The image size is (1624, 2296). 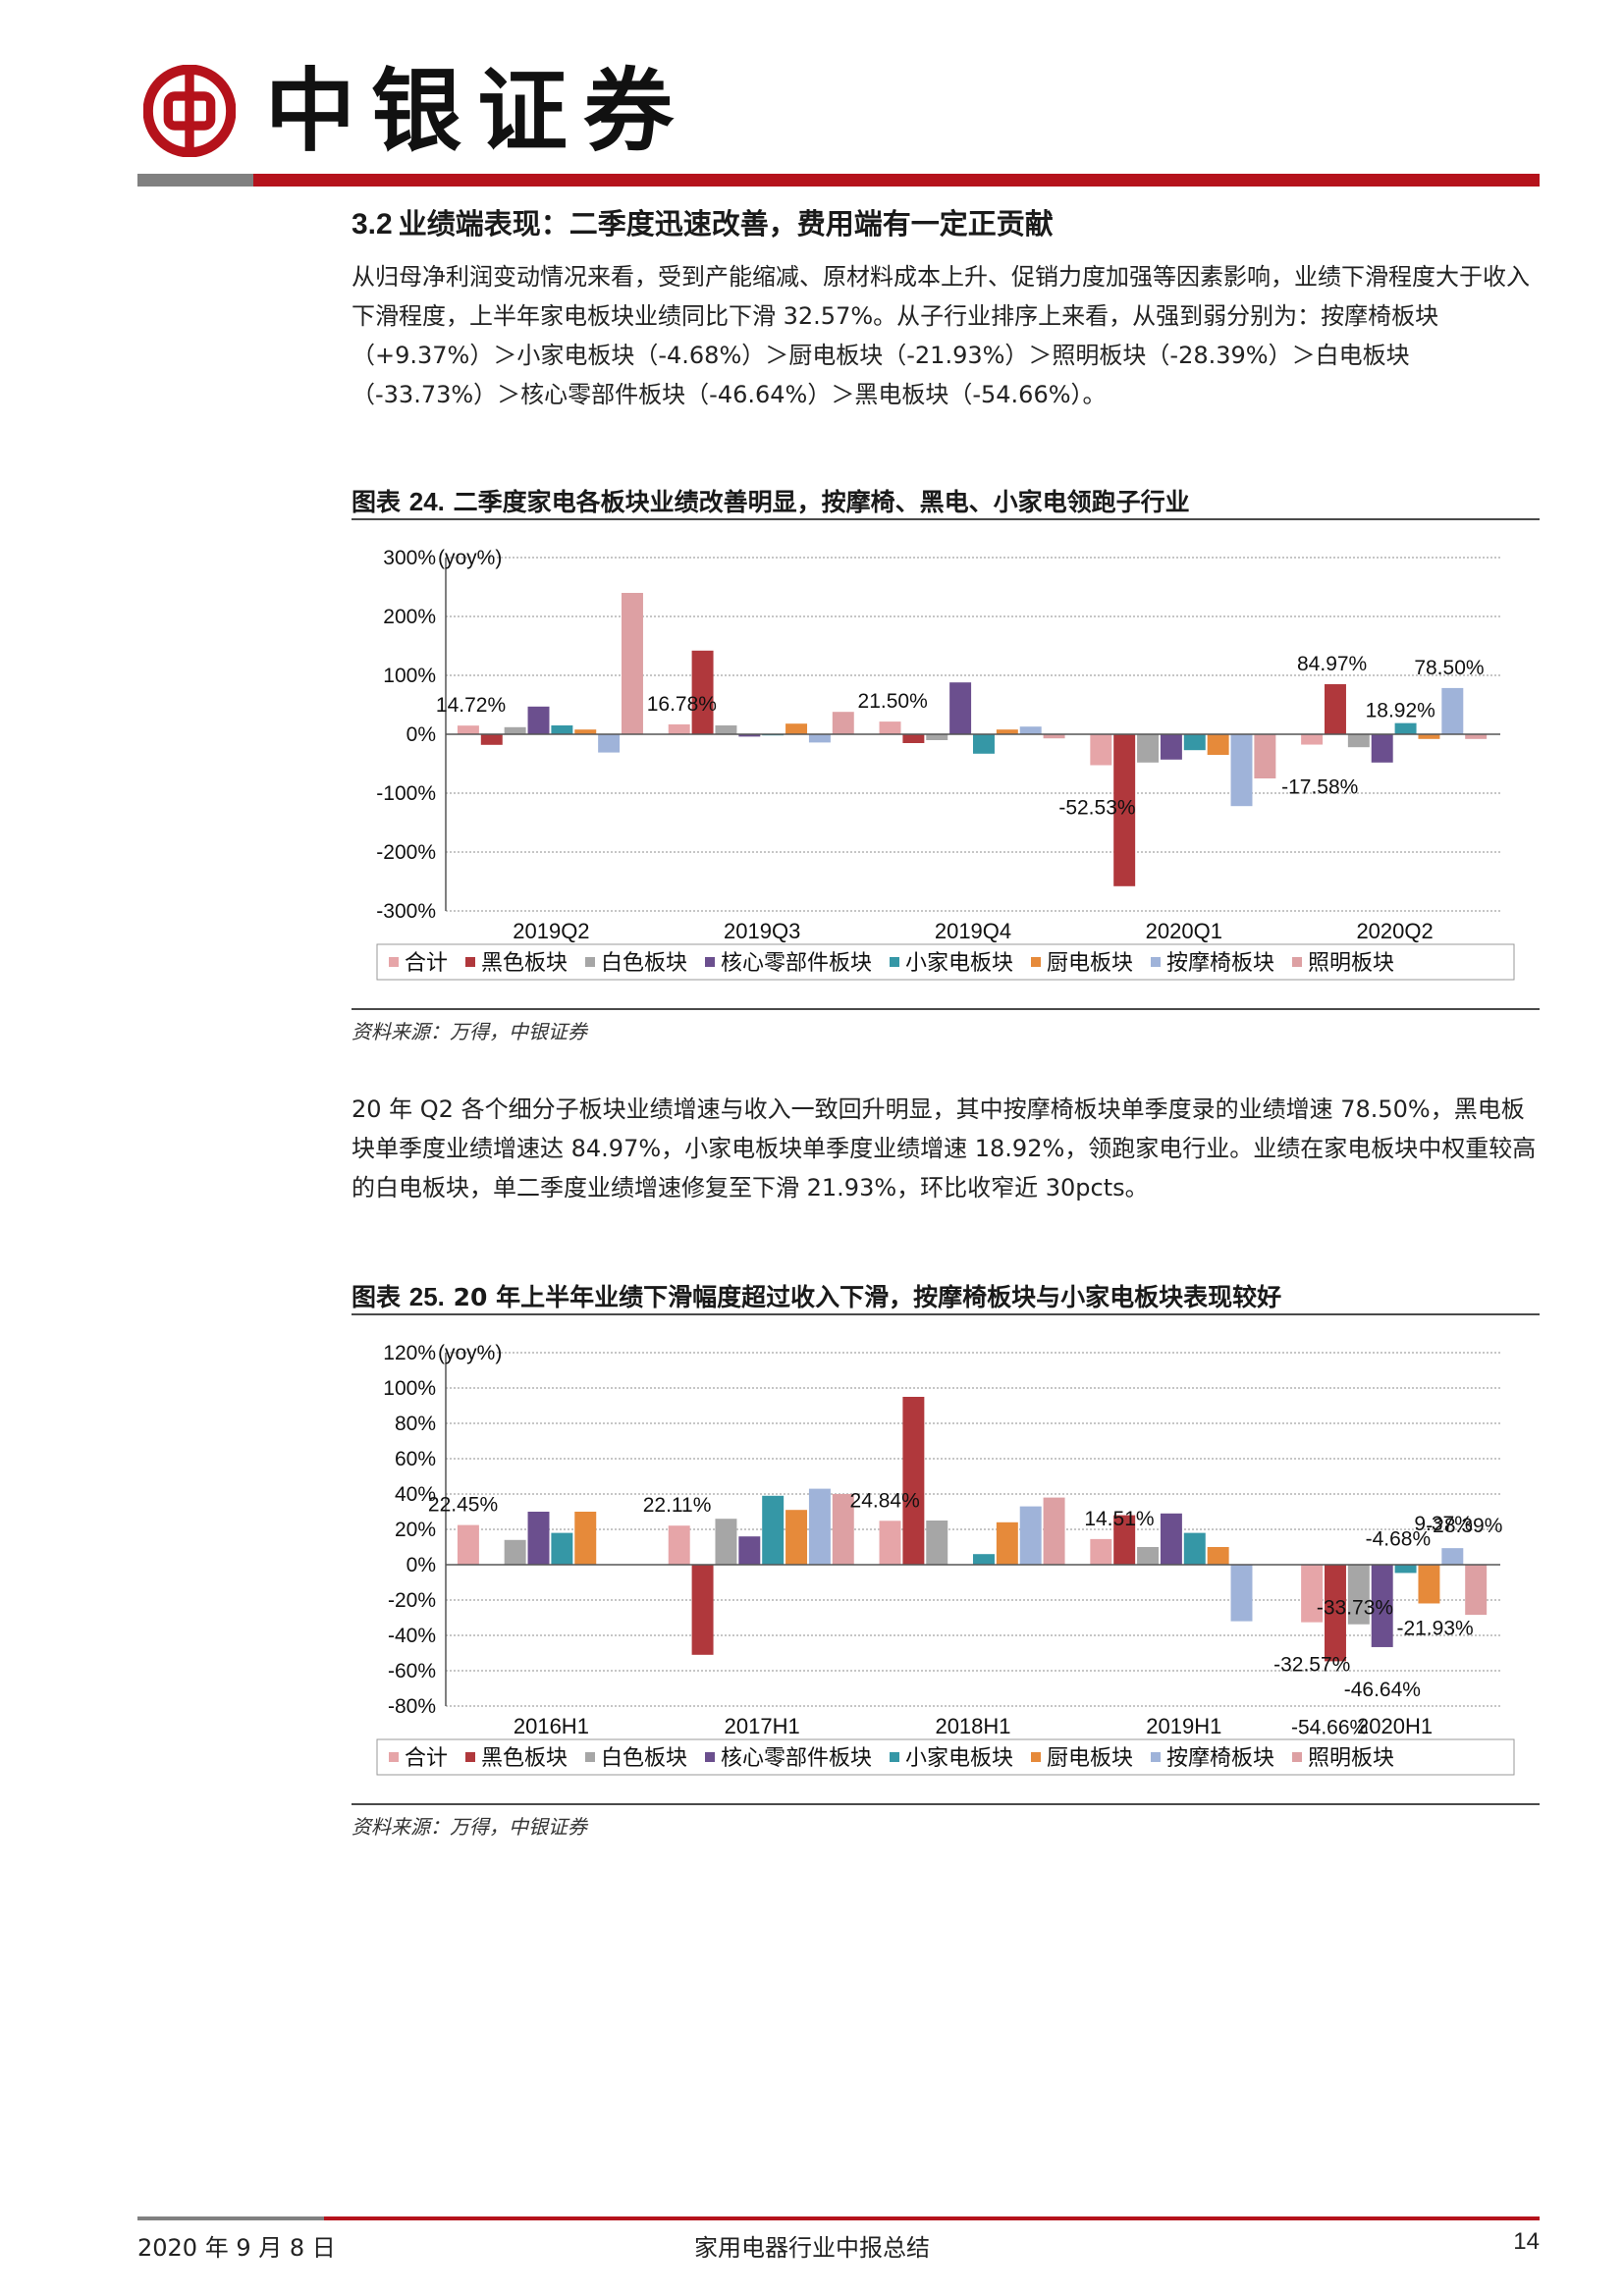 I want to click on y-tick-label: 100%, so click(x=409, y=1388).